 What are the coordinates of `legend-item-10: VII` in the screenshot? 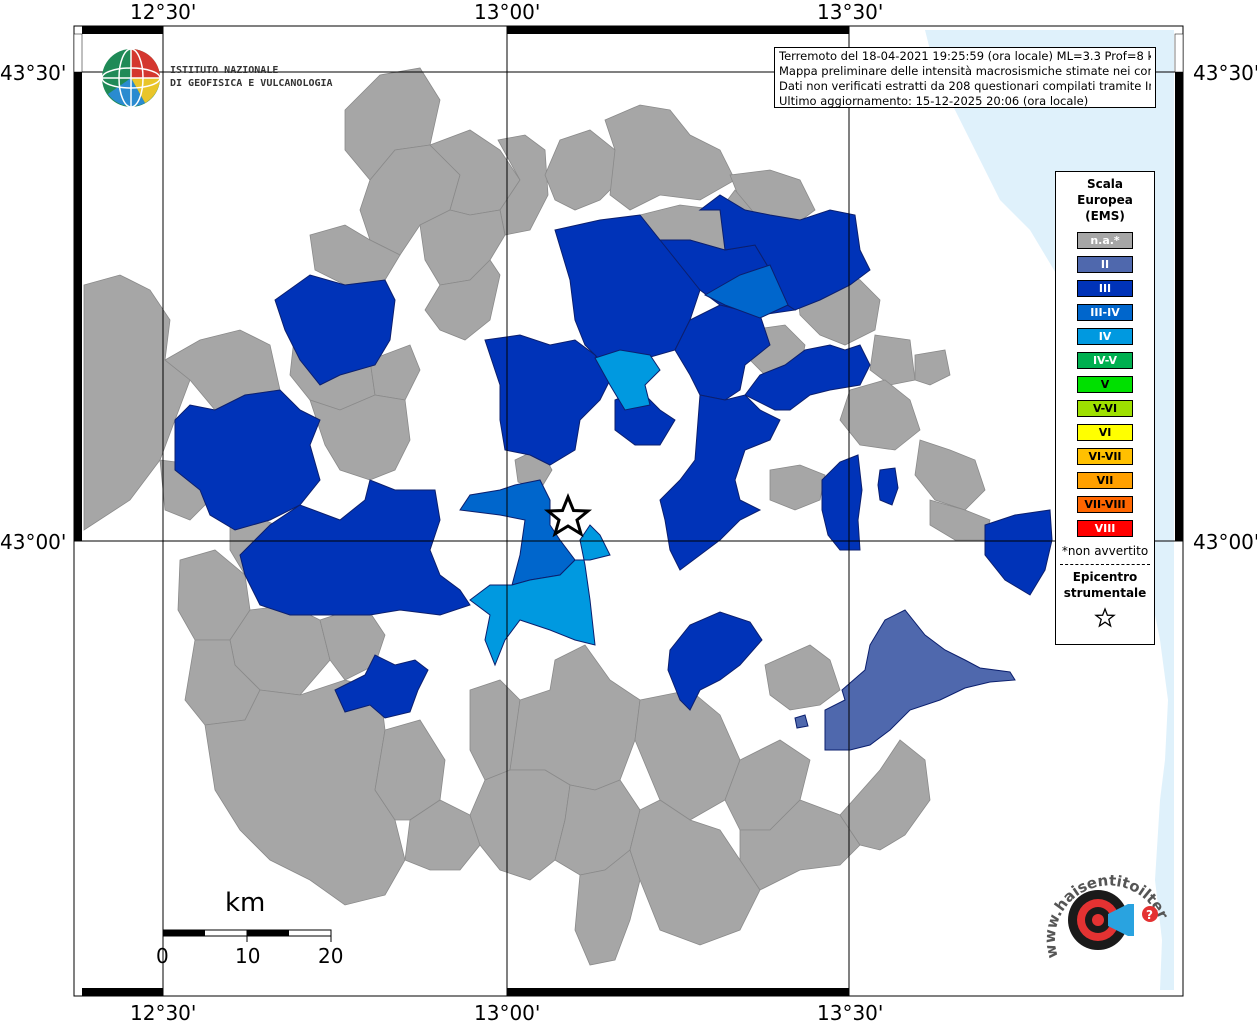 It's located at (1105, 480).